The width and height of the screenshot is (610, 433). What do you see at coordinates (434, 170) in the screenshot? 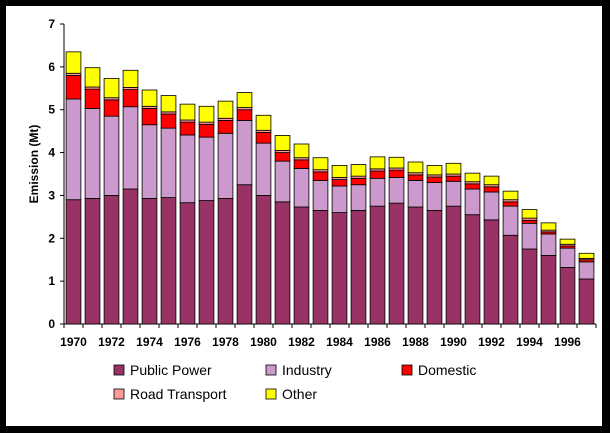
I see `bar-segment-other-1989` at bounding box center [434, 170].